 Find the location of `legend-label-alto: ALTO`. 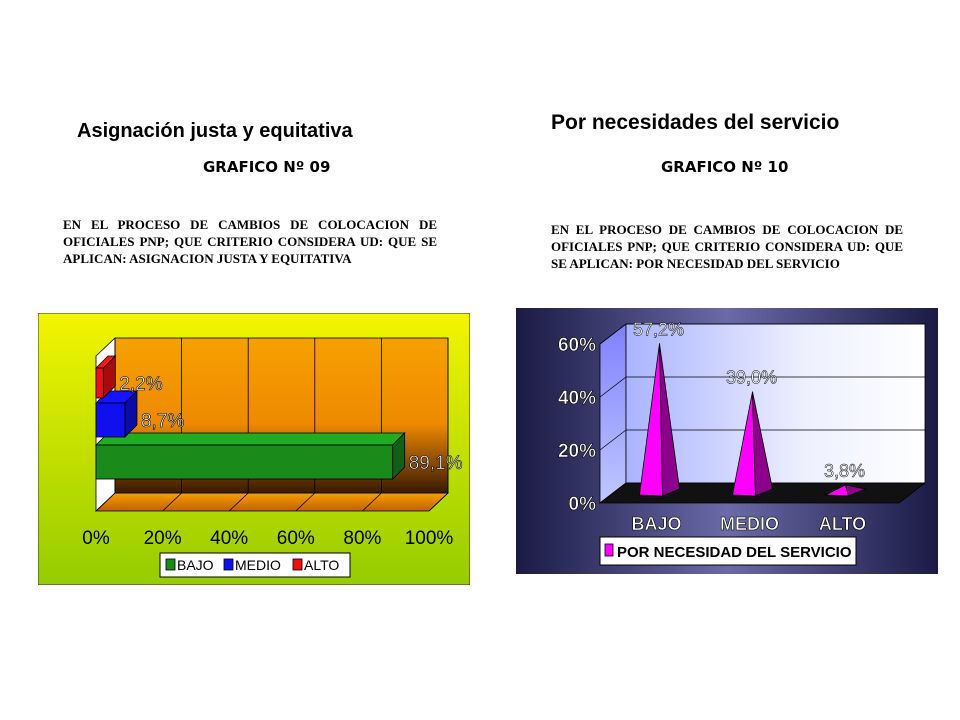

legend-label-alto: ALTO is located at coordinates (321, 565).